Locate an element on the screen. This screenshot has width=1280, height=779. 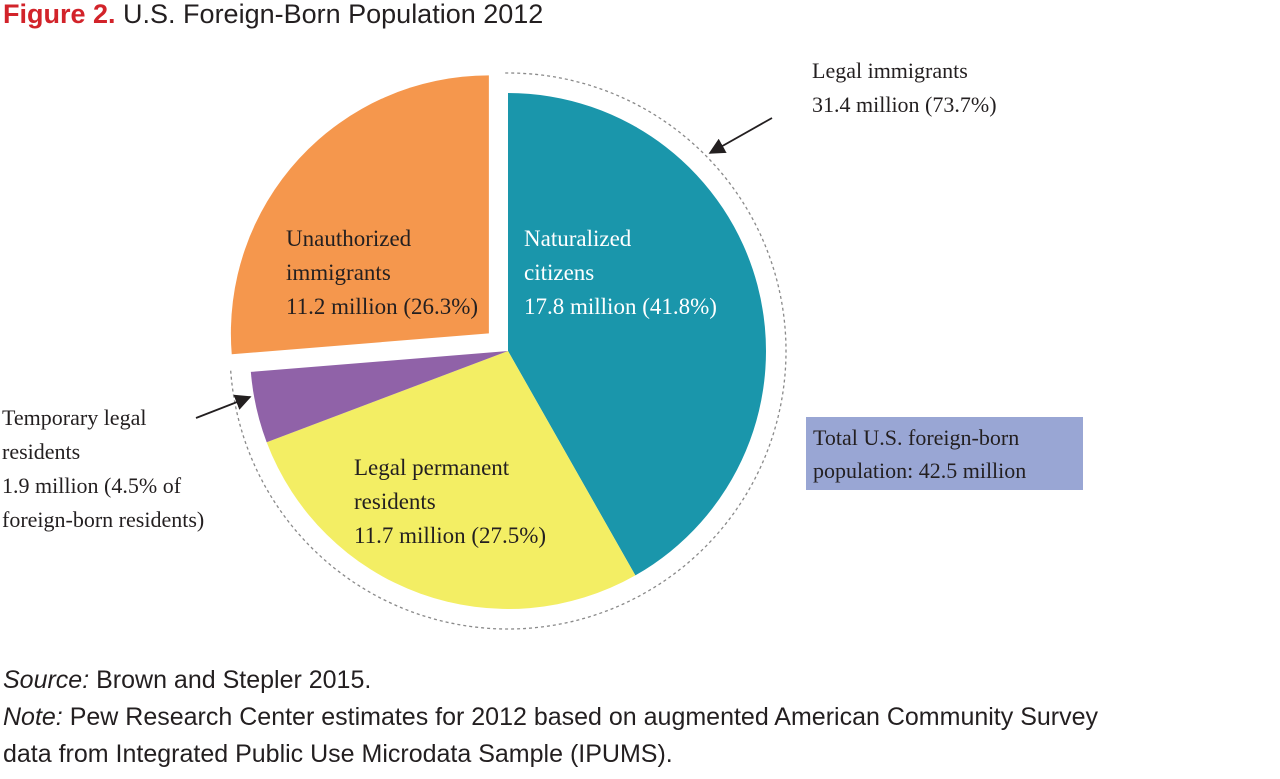
pie-slice-unauthorized is located at coordinates (359, 215).